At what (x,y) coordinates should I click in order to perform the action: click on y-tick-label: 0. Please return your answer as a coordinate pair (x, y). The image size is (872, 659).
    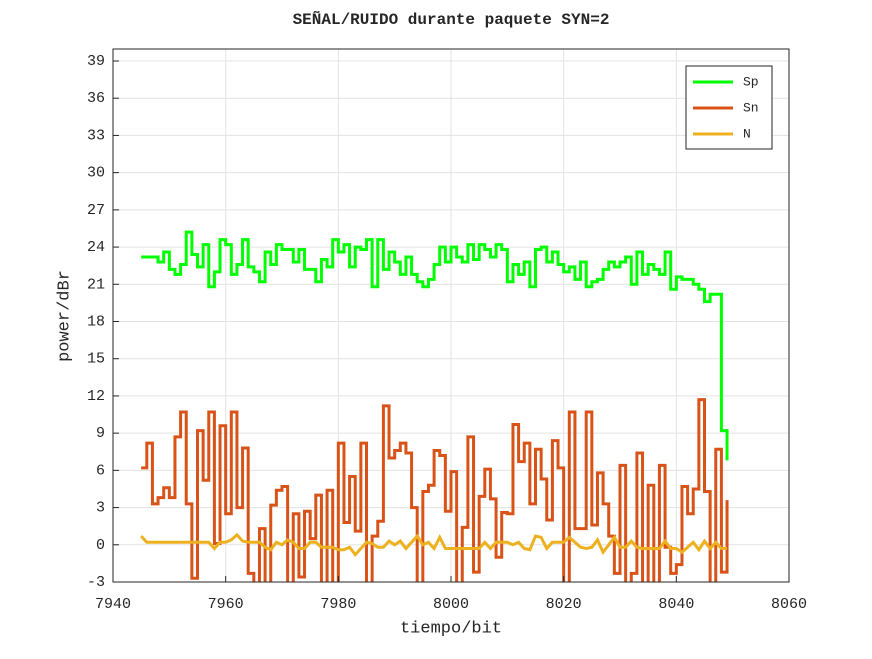
    Looking at the image, I should click on (100, 545).